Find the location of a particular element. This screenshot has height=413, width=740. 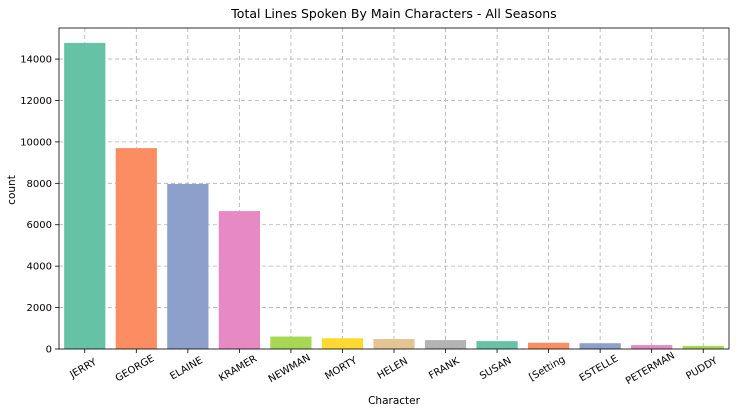

x-tick-label: NEWMAN is located at coordinates (290, 368).